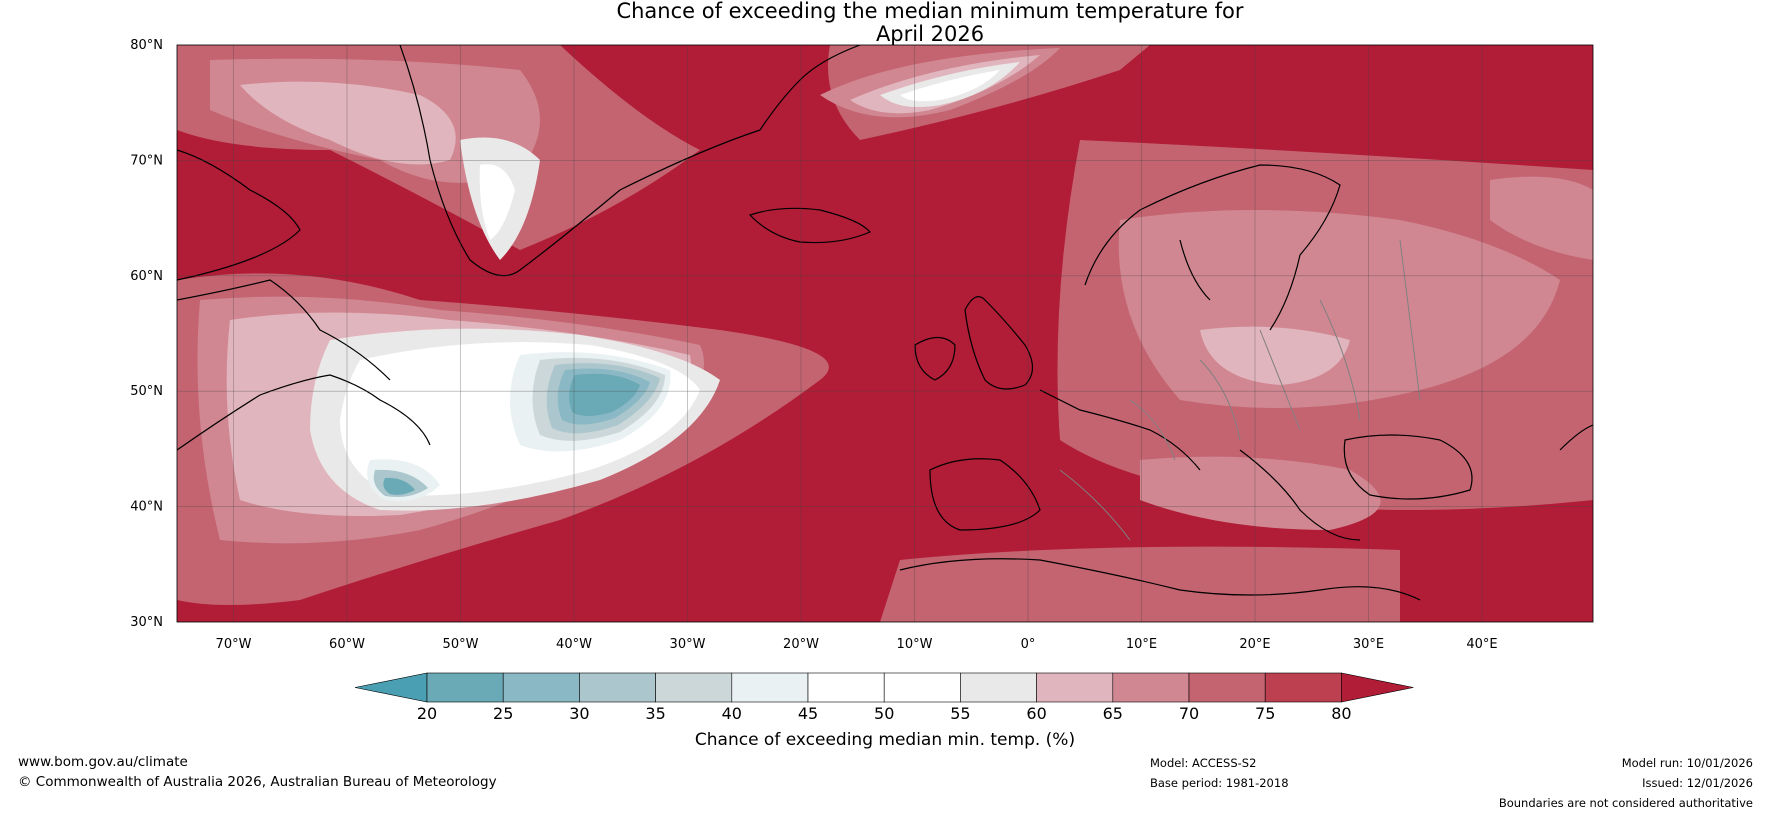  What do you see at coordinates (579, 713) in the screenshot?
I see `colorbar-tick-label: 30` at bounding box center [579, 713].